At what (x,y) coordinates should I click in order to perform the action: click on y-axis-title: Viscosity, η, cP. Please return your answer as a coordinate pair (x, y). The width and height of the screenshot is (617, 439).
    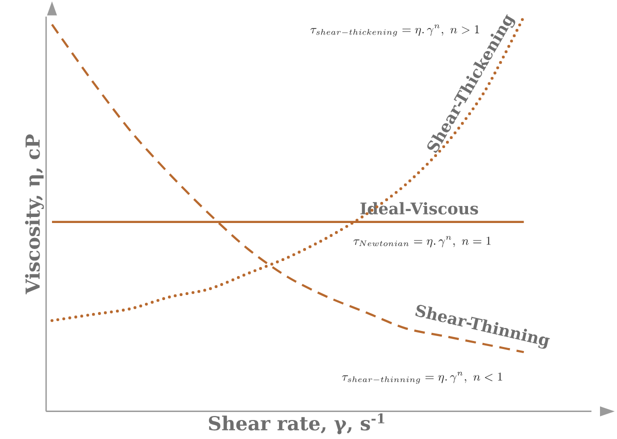
    Looking at the image, I should click on (34, 214).